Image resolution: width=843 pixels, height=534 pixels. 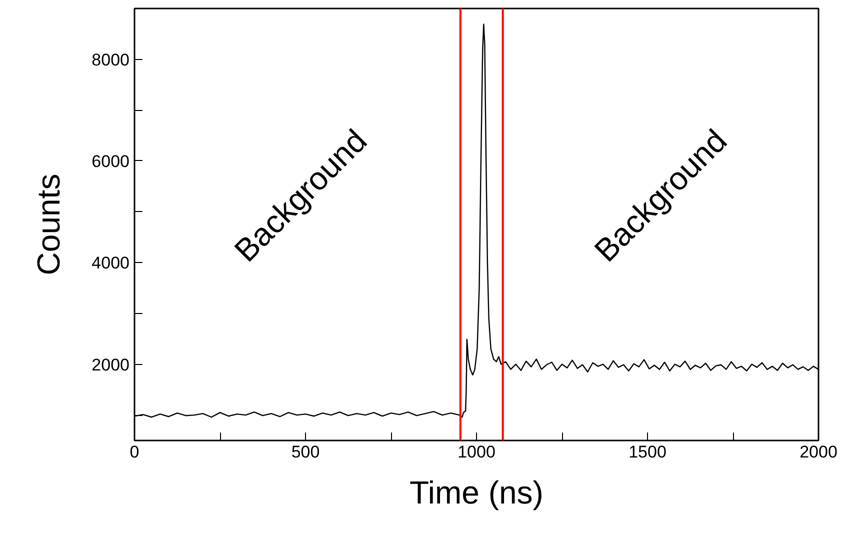 I want to click on x-tick-label: 1500, so click(x=647, y=452).